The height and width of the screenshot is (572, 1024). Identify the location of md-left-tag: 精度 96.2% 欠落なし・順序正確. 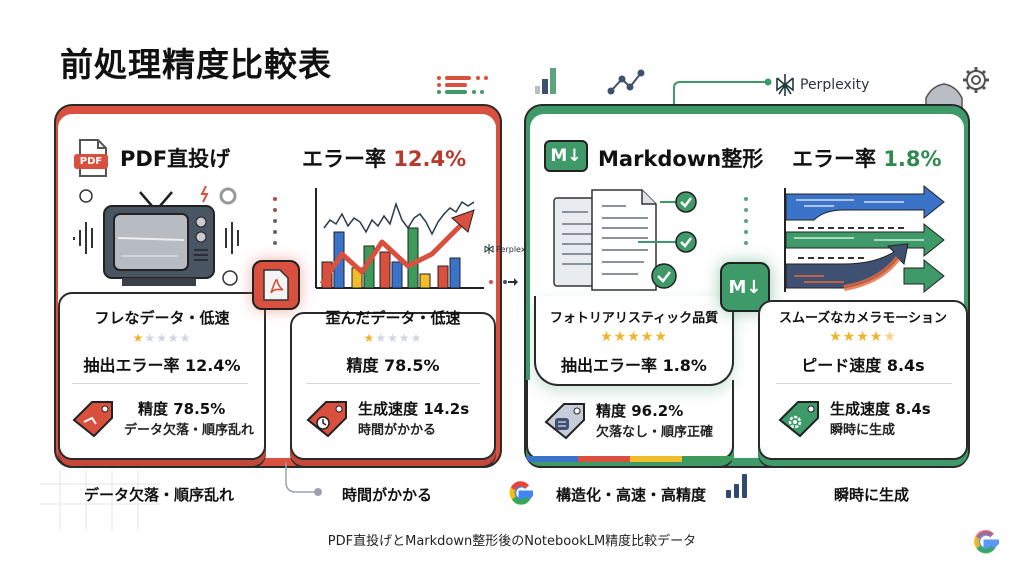
(627, 420).